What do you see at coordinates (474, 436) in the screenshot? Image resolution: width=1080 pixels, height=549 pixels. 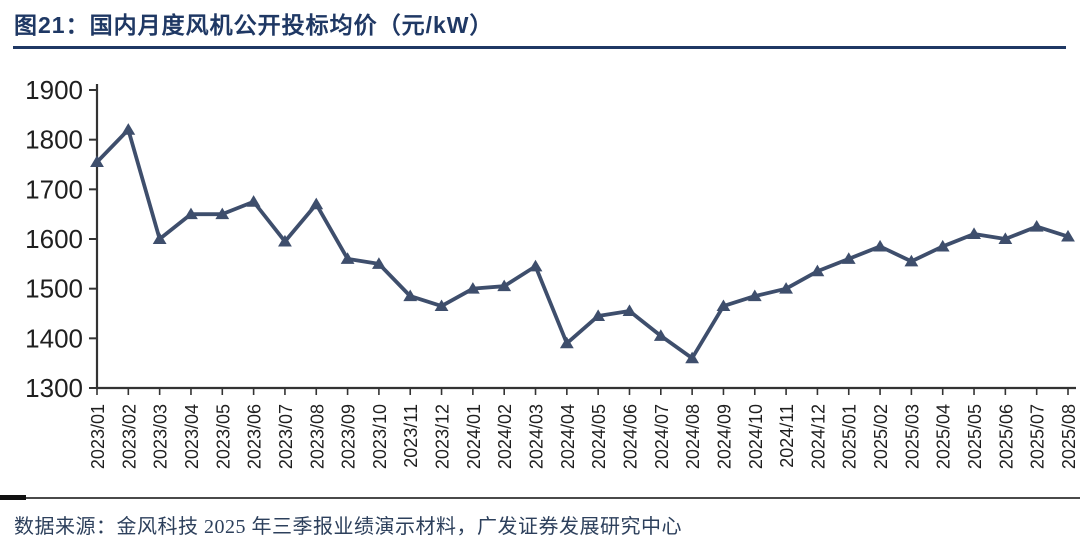 I see `x-tick-label: 2024/01` at bounding box center [474, 436].